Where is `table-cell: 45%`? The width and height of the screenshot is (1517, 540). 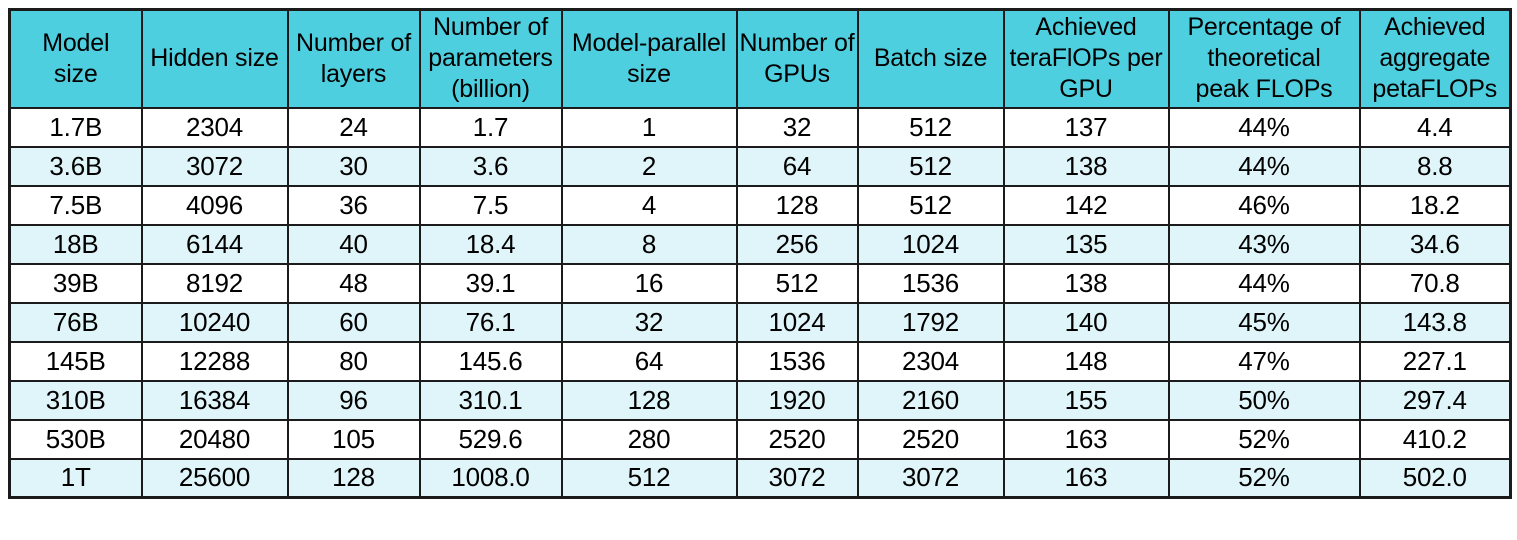
table-cell: 45% is located at coordinates (1264, 322).